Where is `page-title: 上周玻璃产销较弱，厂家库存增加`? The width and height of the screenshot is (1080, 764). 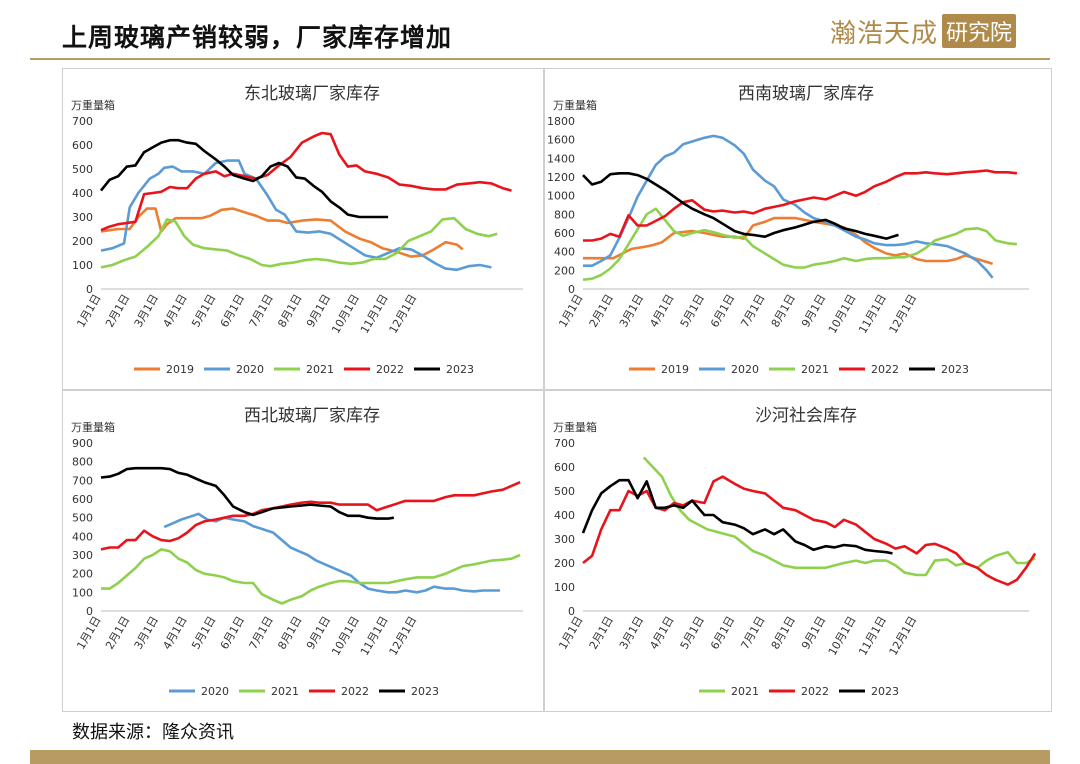
page-title: 上周玻璃产销较弱，厂家库存增加 is located at coordinates (257, 37).